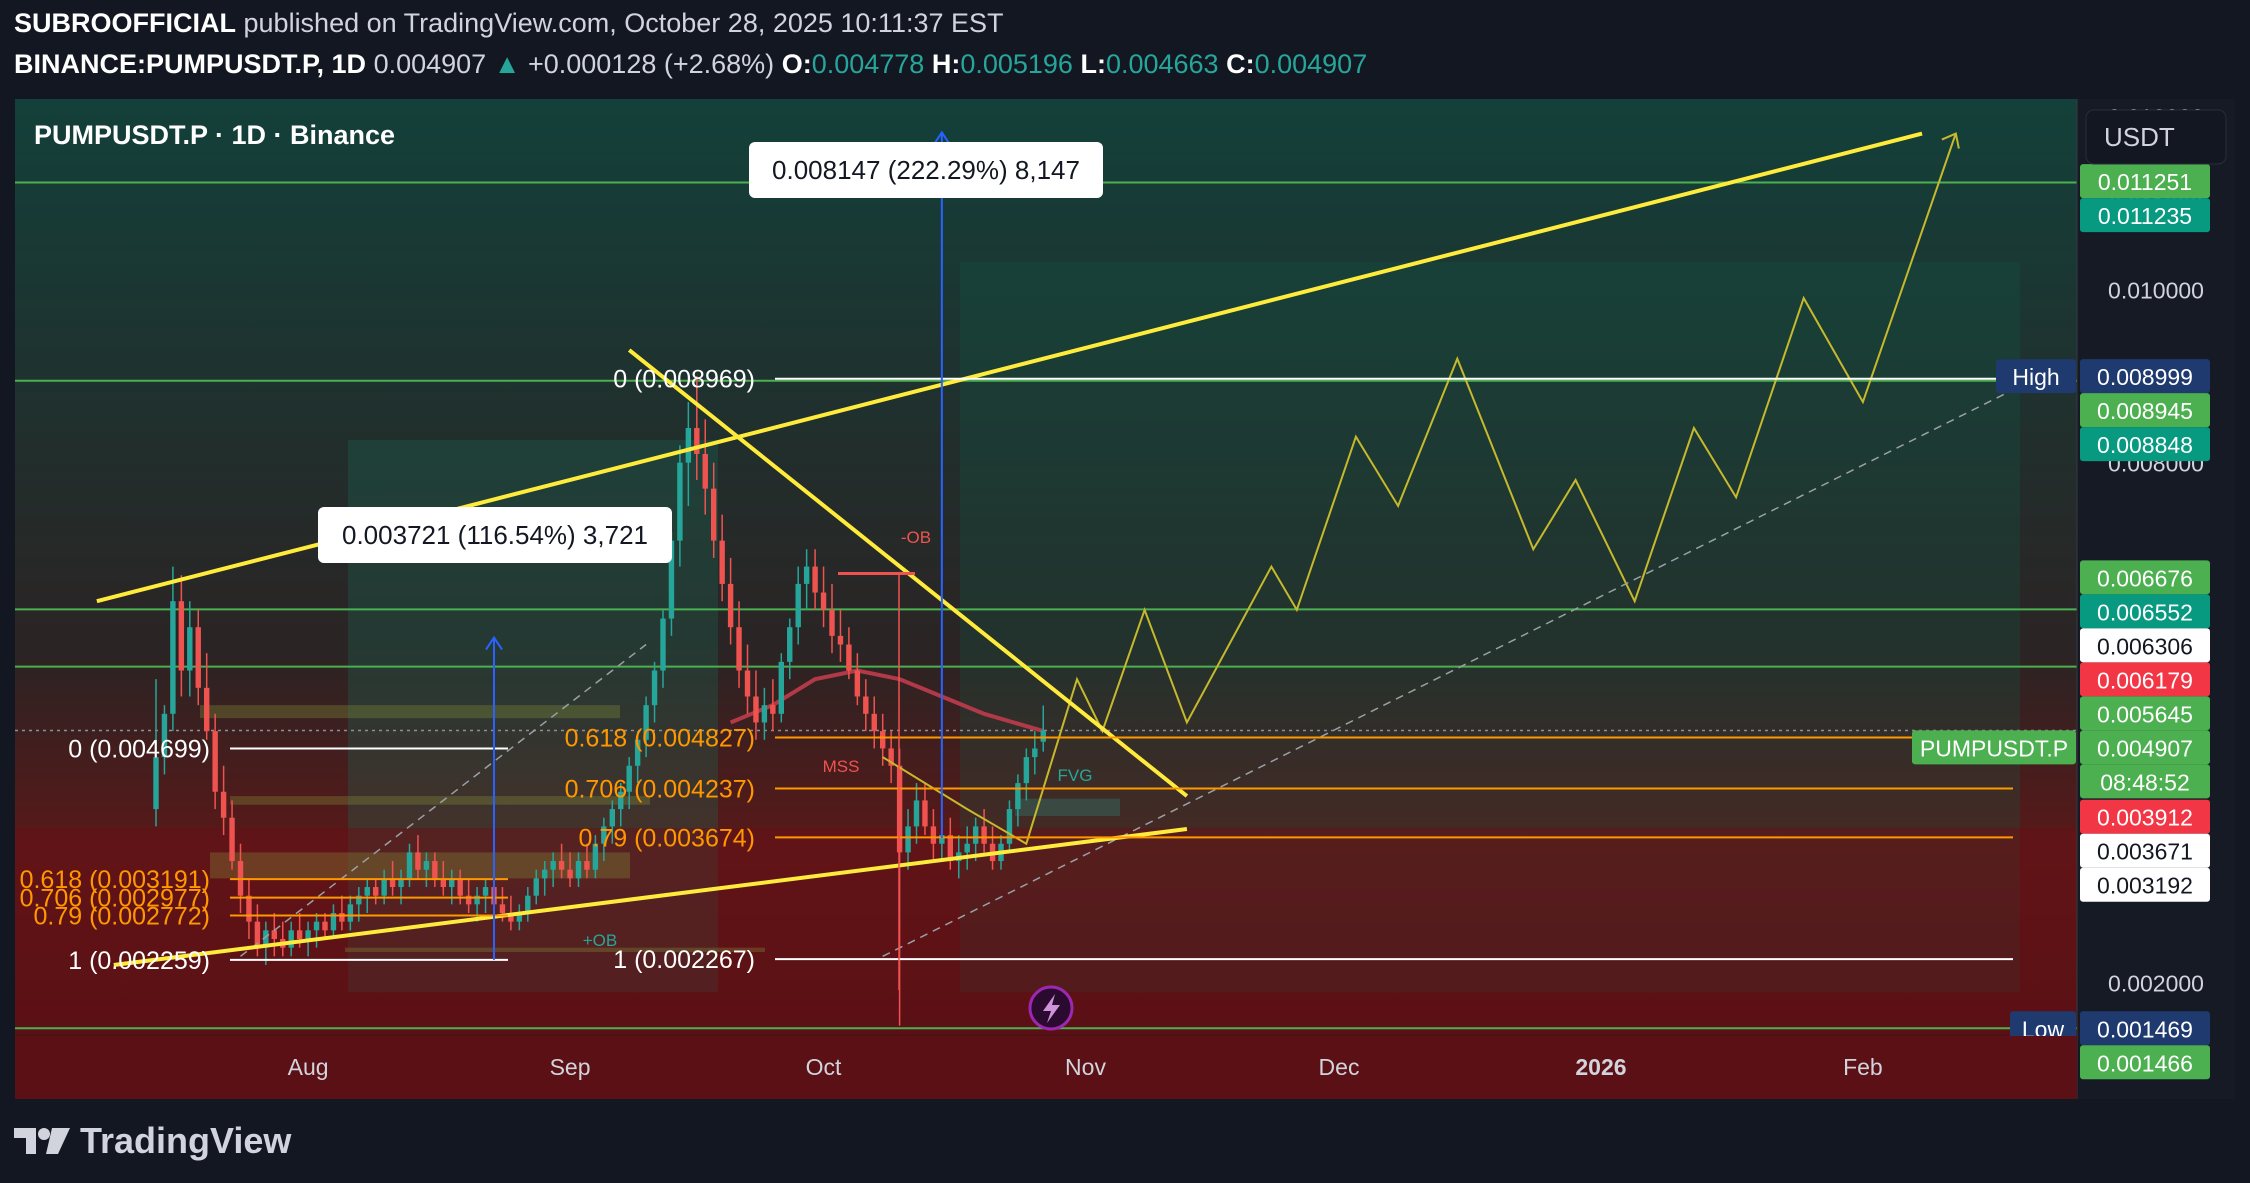 The height and width of the screenshot is (1183, 2250). I want to click on currency-button: USDT, so click(2156, 137).